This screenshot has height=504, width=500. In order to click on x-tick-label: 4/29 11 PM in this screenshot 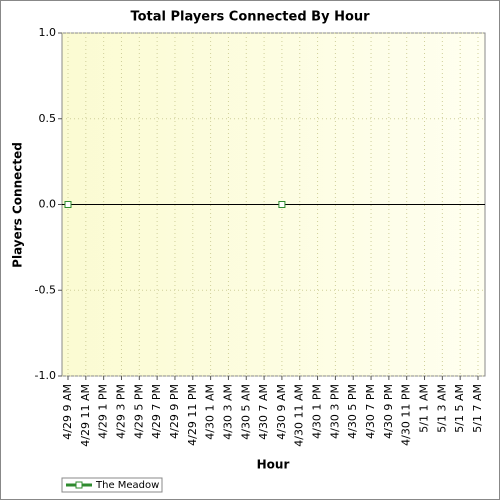, I will do `click(192, 415)`.